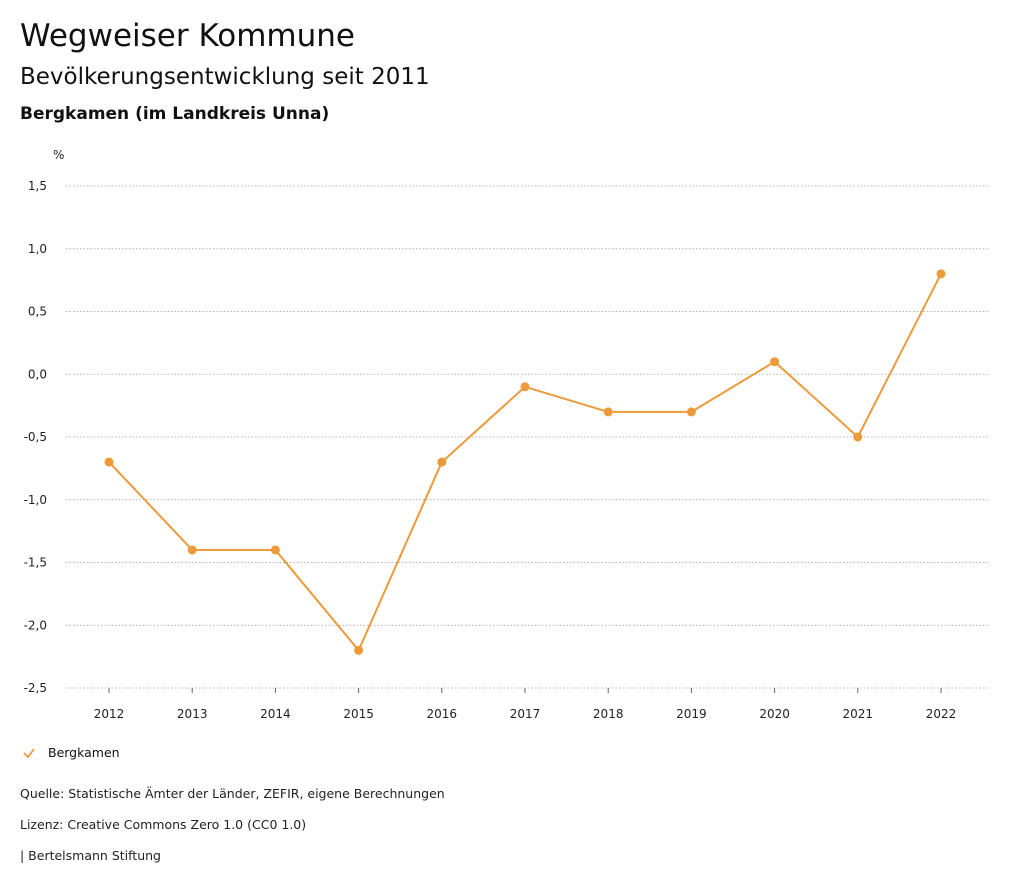  I want to click on y-axis-ticks: 1,5 1,0 0,5 0,0 -0,5 -1,0 -1,5 -2,0 -2,5, so click(35, 437).